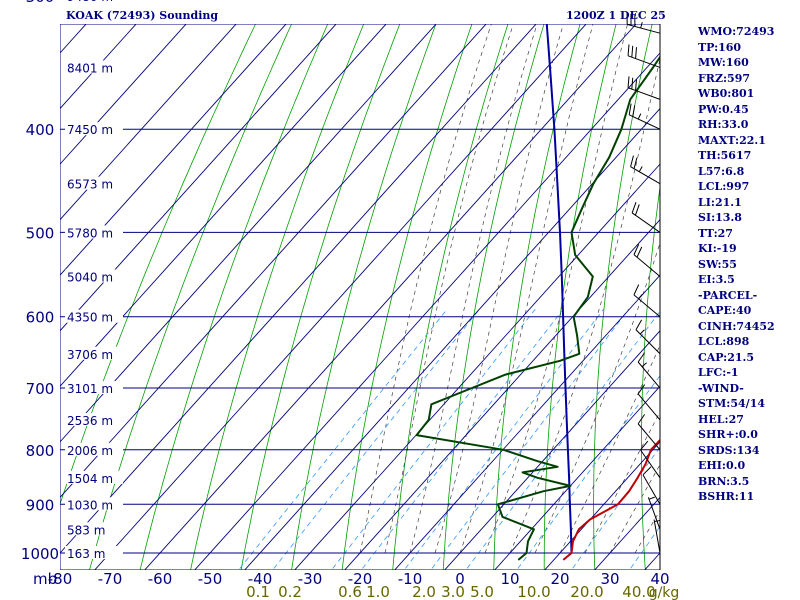 The height and width of the screenshot is (600, 800). I want to click on wind-barbs, so click(643, 291).